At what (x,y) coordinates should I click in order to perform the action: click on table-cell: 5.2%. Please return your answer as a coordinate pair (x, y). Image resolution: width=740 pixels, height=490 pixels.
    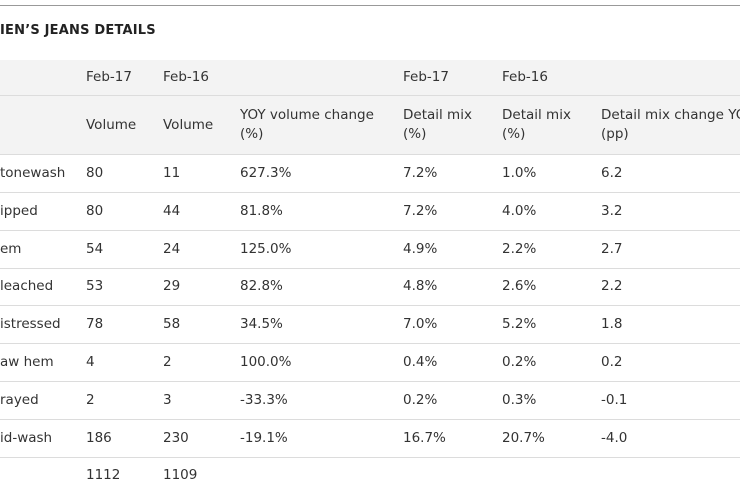
    Looking at the image, I should click on (519, 324).